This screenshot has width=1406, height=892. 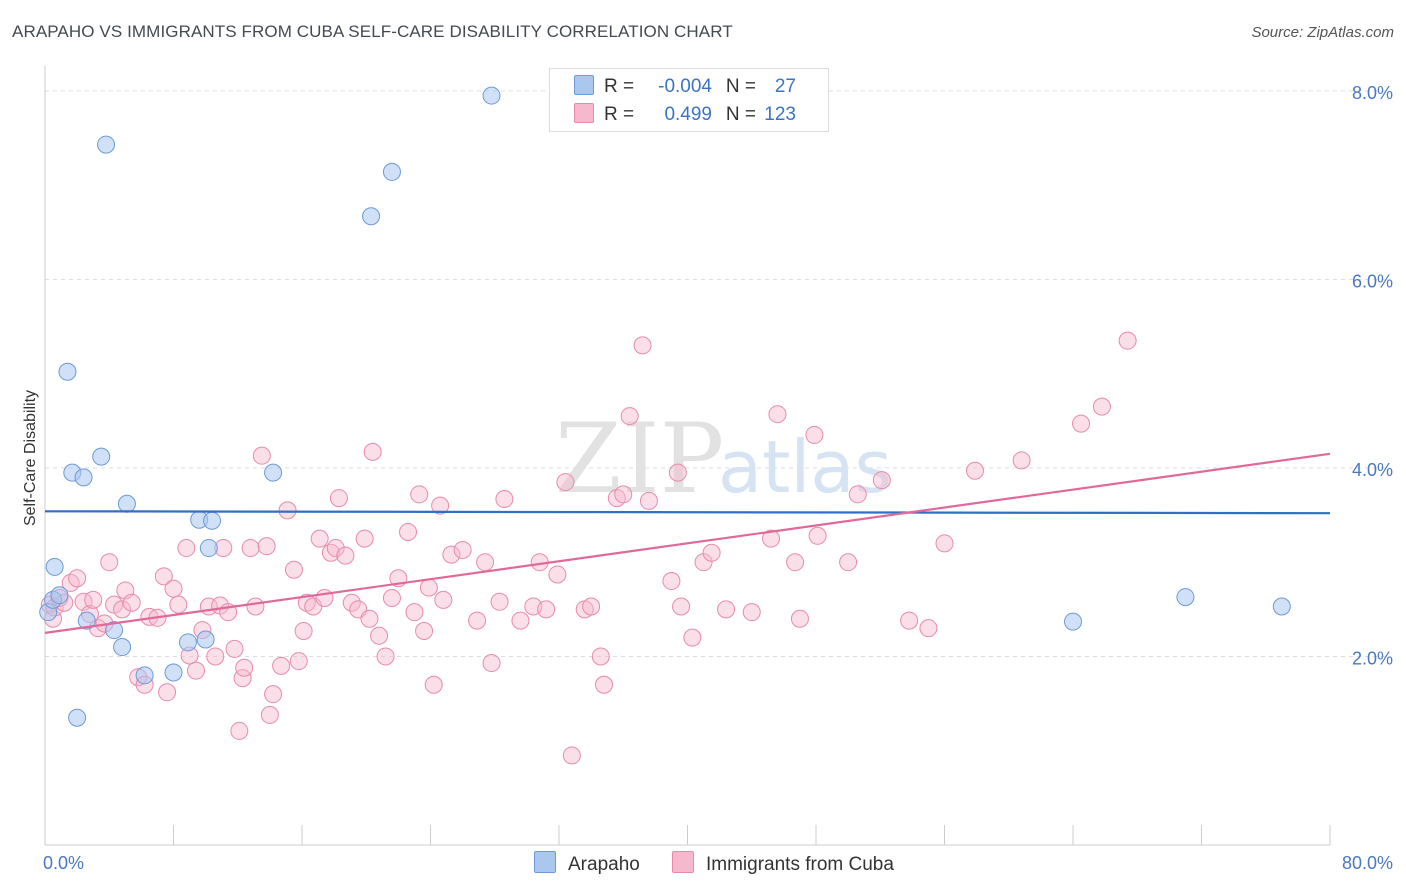 What do you see at coordinates (1367, 863) in the screenshot?
I see `x-tick-label: 80.0%` at bounding box center [1367, 863].